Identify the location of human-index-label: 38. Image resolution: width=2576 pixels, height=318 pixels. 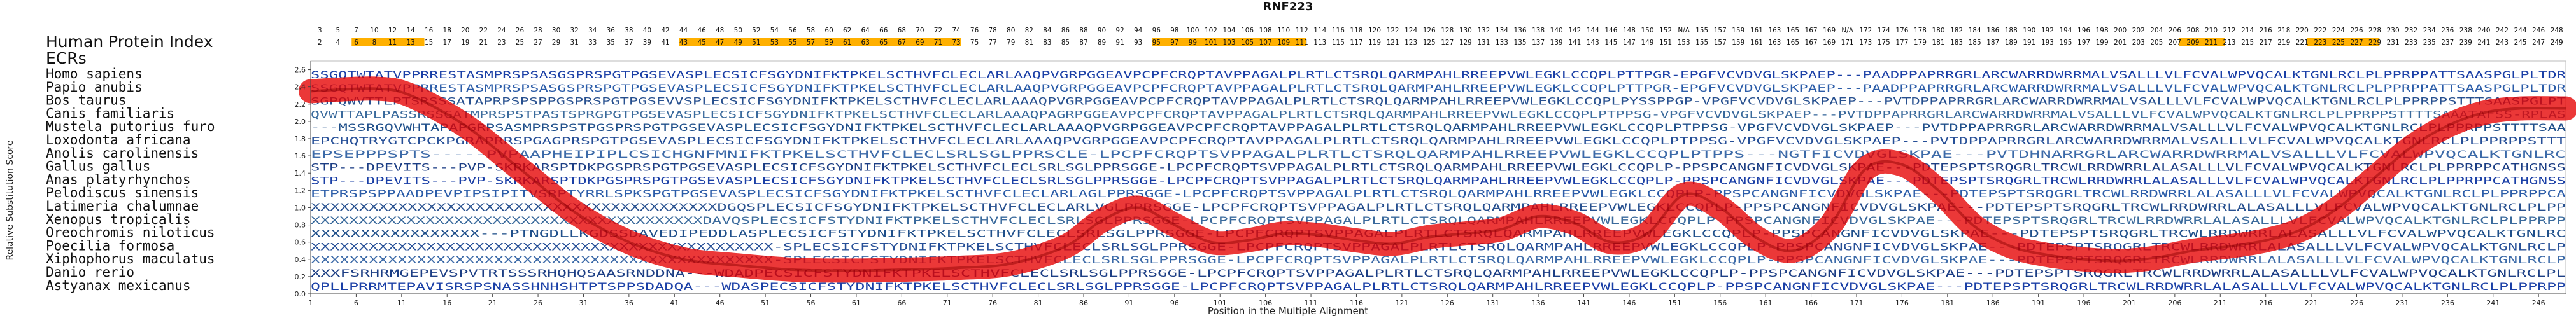
(629, 30).